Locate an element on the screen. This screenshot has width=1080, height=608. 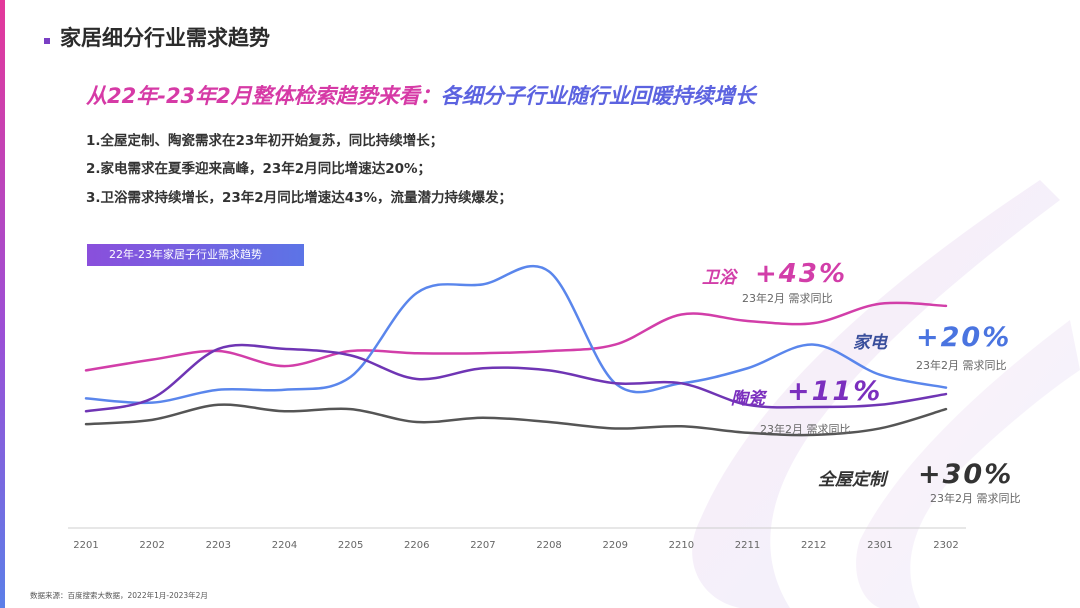
series-line-bath is located at coordinates (516, 336).